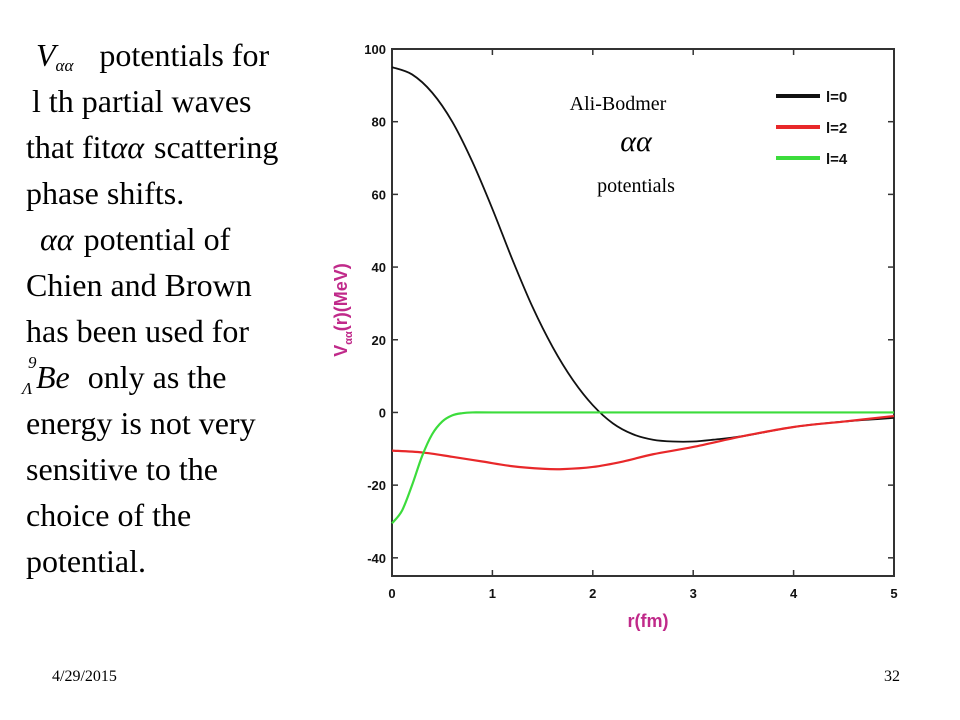 The image size is (960, 720). What do you see at coordinates (379, 340) in the screenshot?
I see `y-tick-label: 20` at bounding box center [379, 340].